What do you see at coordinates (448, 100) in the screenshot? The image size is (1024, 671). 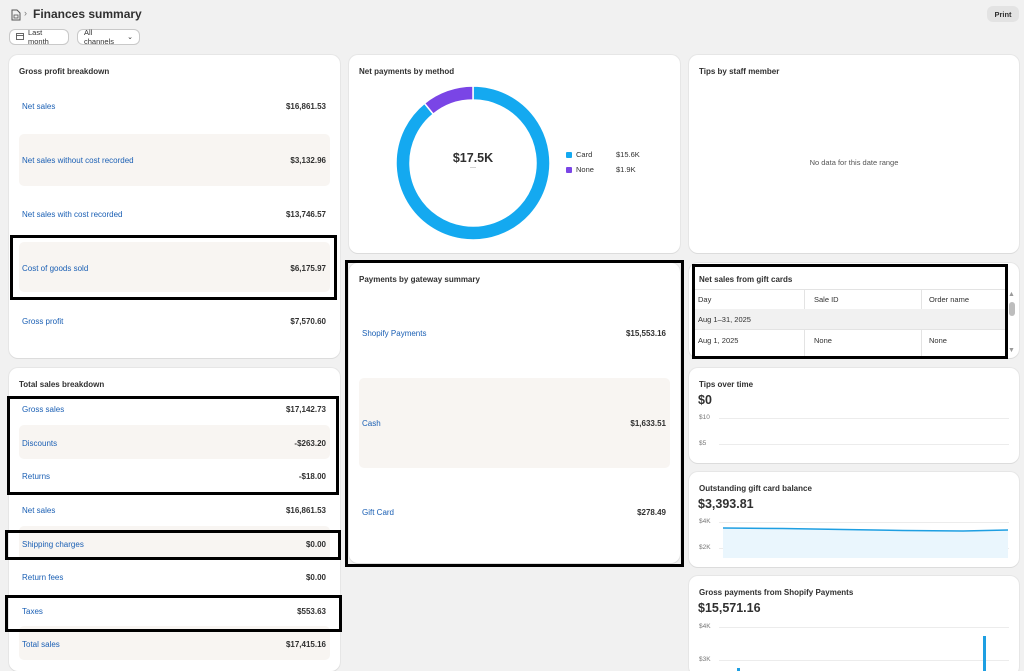 I see `donut-slice-none` at bounding box center [448, 100].